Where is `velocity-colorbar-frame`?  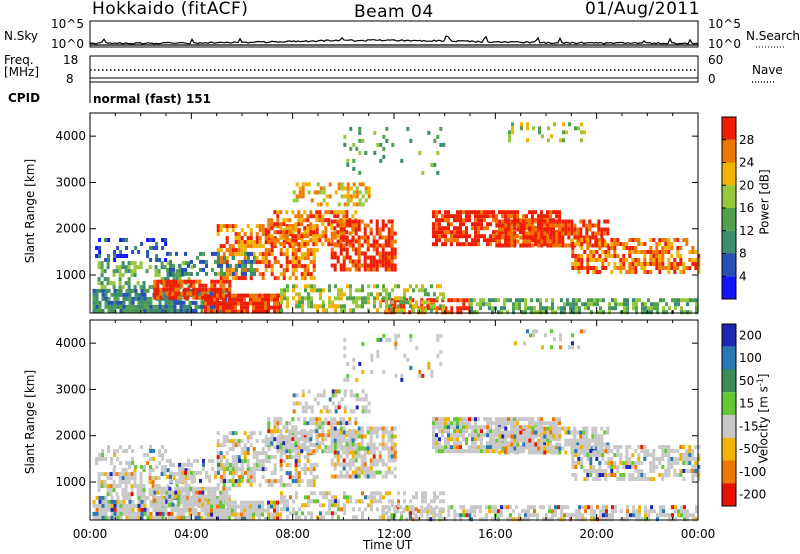
velocity-colorbar-frame is located at coordinates (729, 415).